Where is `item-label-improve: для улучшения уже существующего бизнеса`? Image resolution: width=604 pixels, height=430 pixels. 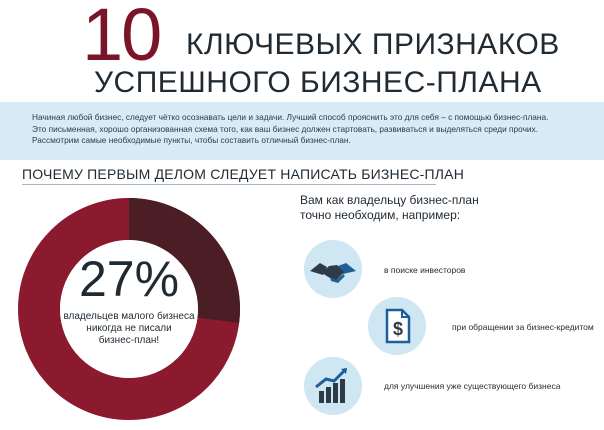
item-label-improve: для улучшения уже существующего бизнеса is located at coordinates (472, 386).